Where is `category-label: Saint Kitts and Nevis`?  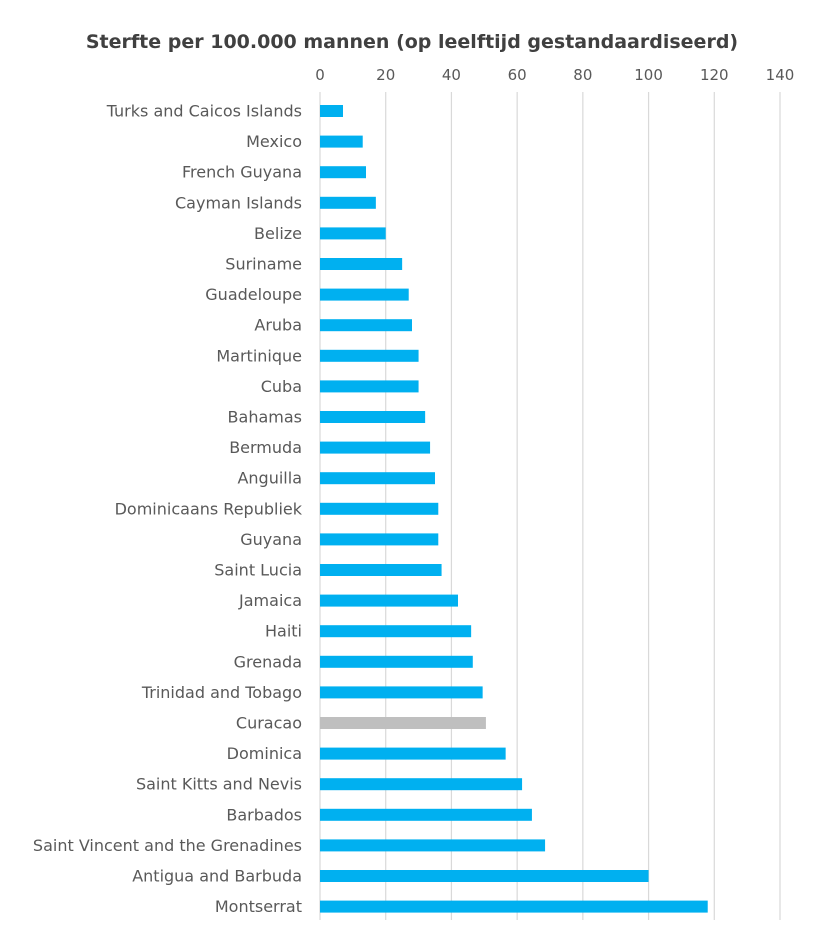
category-label: Saint Kitts and Nevis is located at coordinates (219, 784).